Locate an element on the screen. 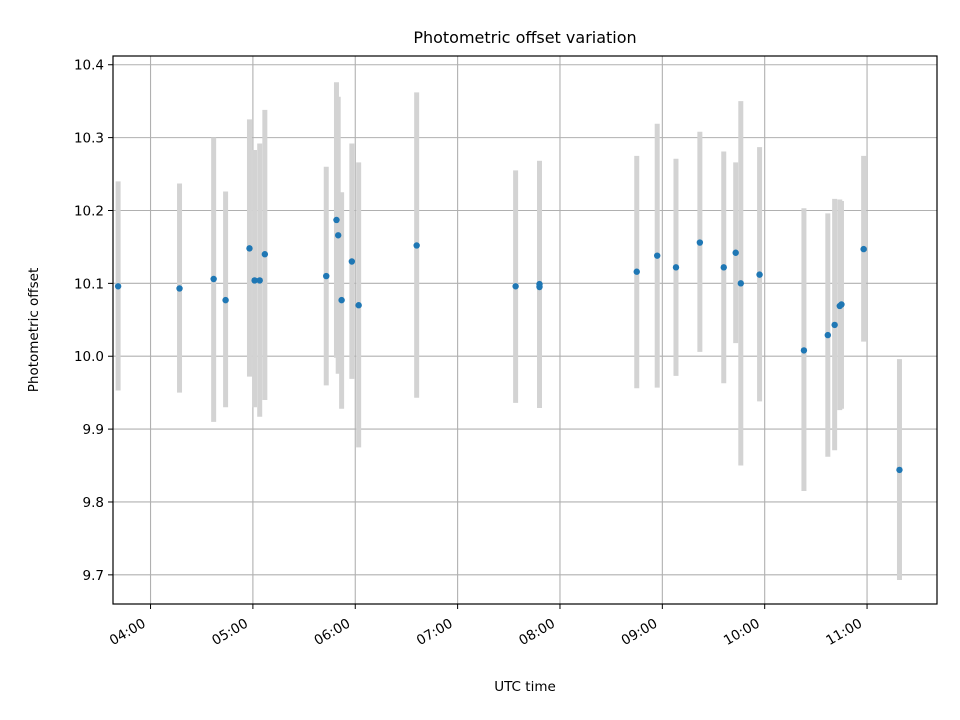  chart-title: Photometric offset variation is located at coordinates (524, 37).